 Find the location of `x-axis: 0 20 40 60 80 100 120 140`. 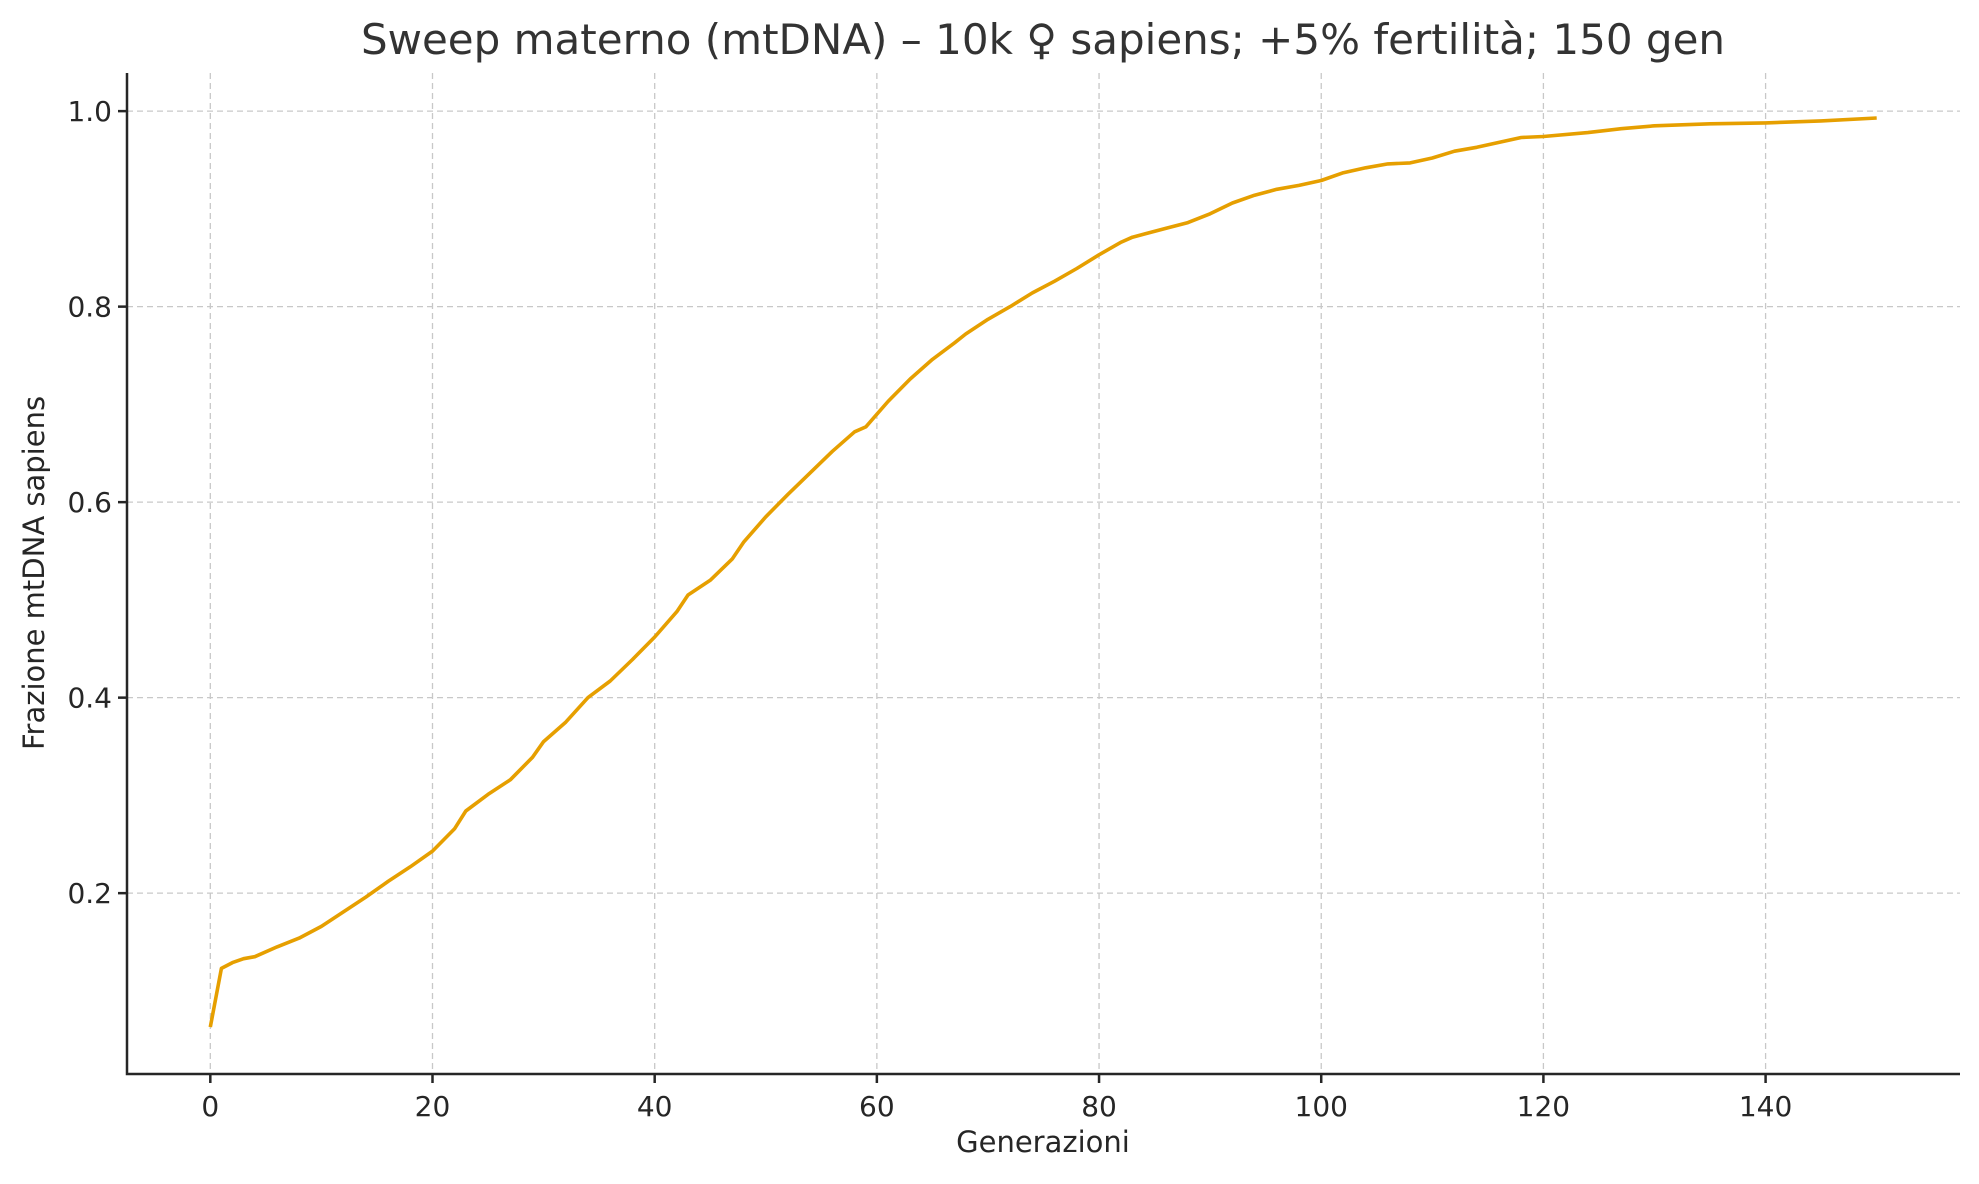

x-axis: 0 20 40 60 80 100 120 140 is located at coordinates (996, 1098).